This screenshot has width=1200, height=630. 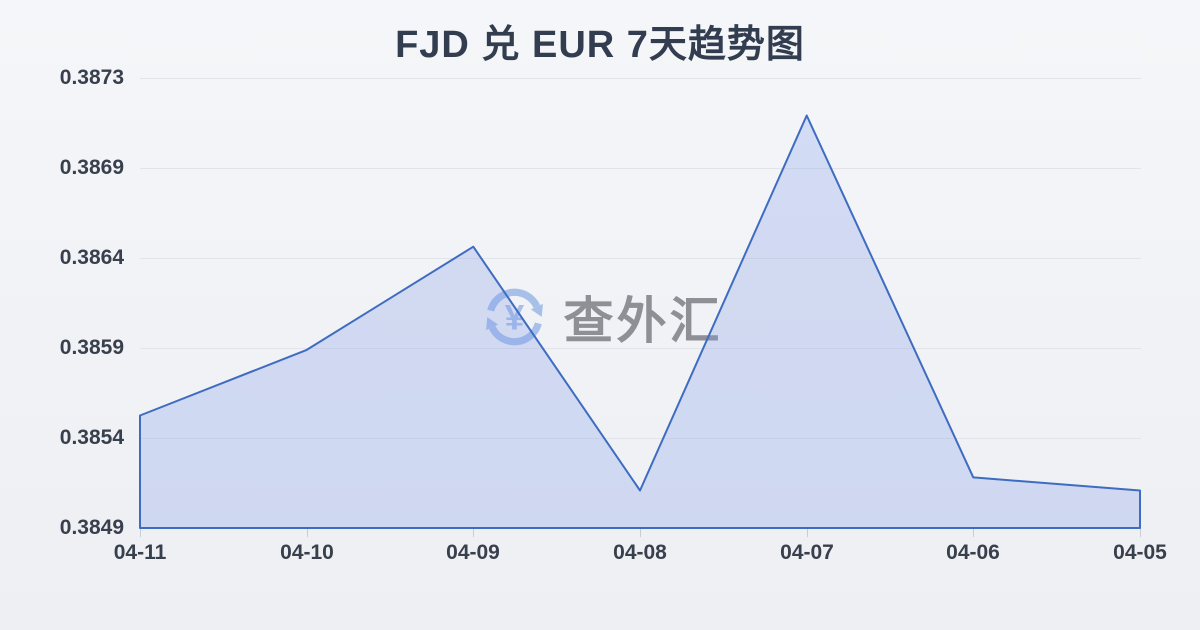 I want to click on y-axis-label: 0.3849, so click(x=91, y=527).